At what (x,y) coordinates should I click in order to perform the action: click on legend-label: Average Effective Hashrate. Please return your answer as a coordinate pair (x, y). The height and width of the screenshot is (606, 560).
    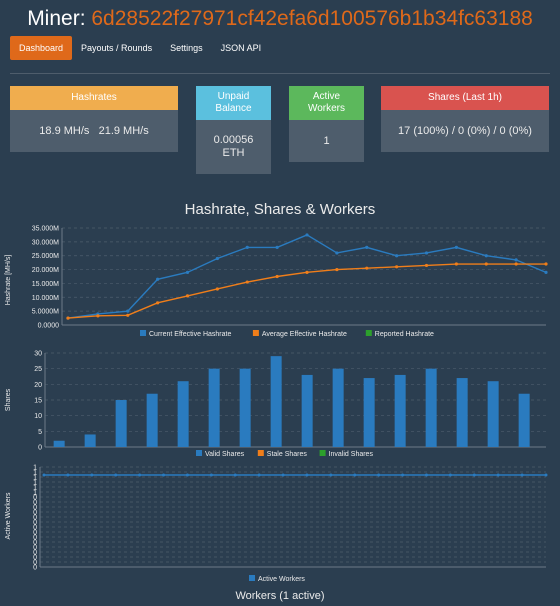
    Looking at the image, I should click on (304, 334).